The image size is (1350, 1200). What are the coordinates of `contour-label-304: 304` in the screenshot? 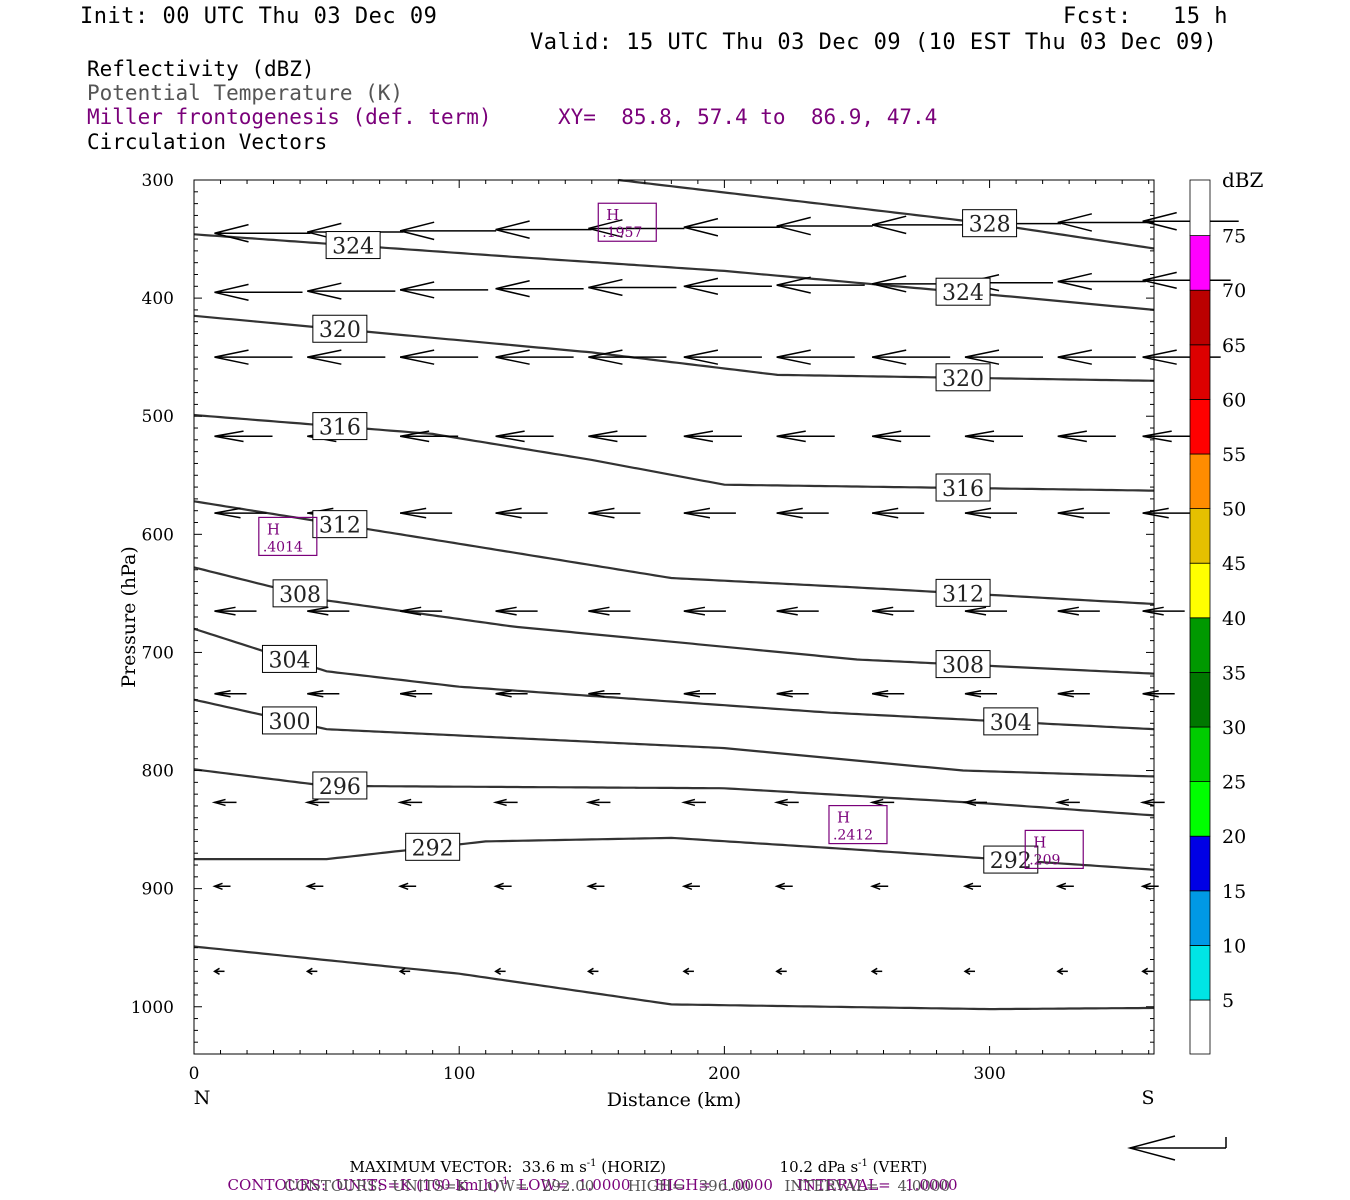 It's located at (289, 658).